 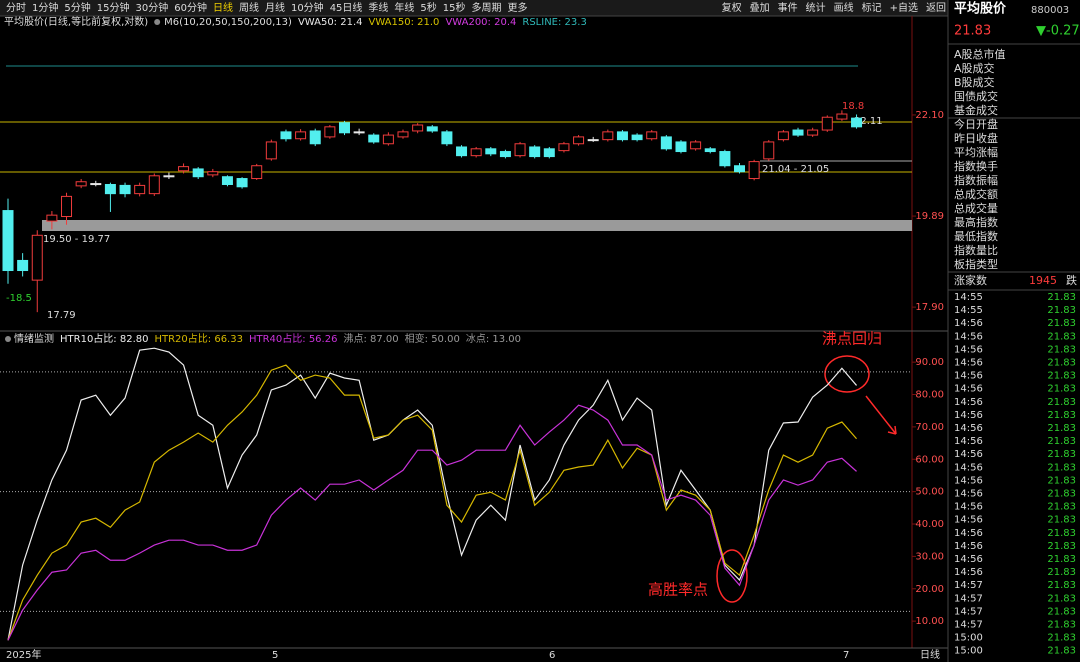 What do you see at coordinates (678, 590) in the screenshot?
I see `annotation: 高胜率点` at bounding box center [678, 590].